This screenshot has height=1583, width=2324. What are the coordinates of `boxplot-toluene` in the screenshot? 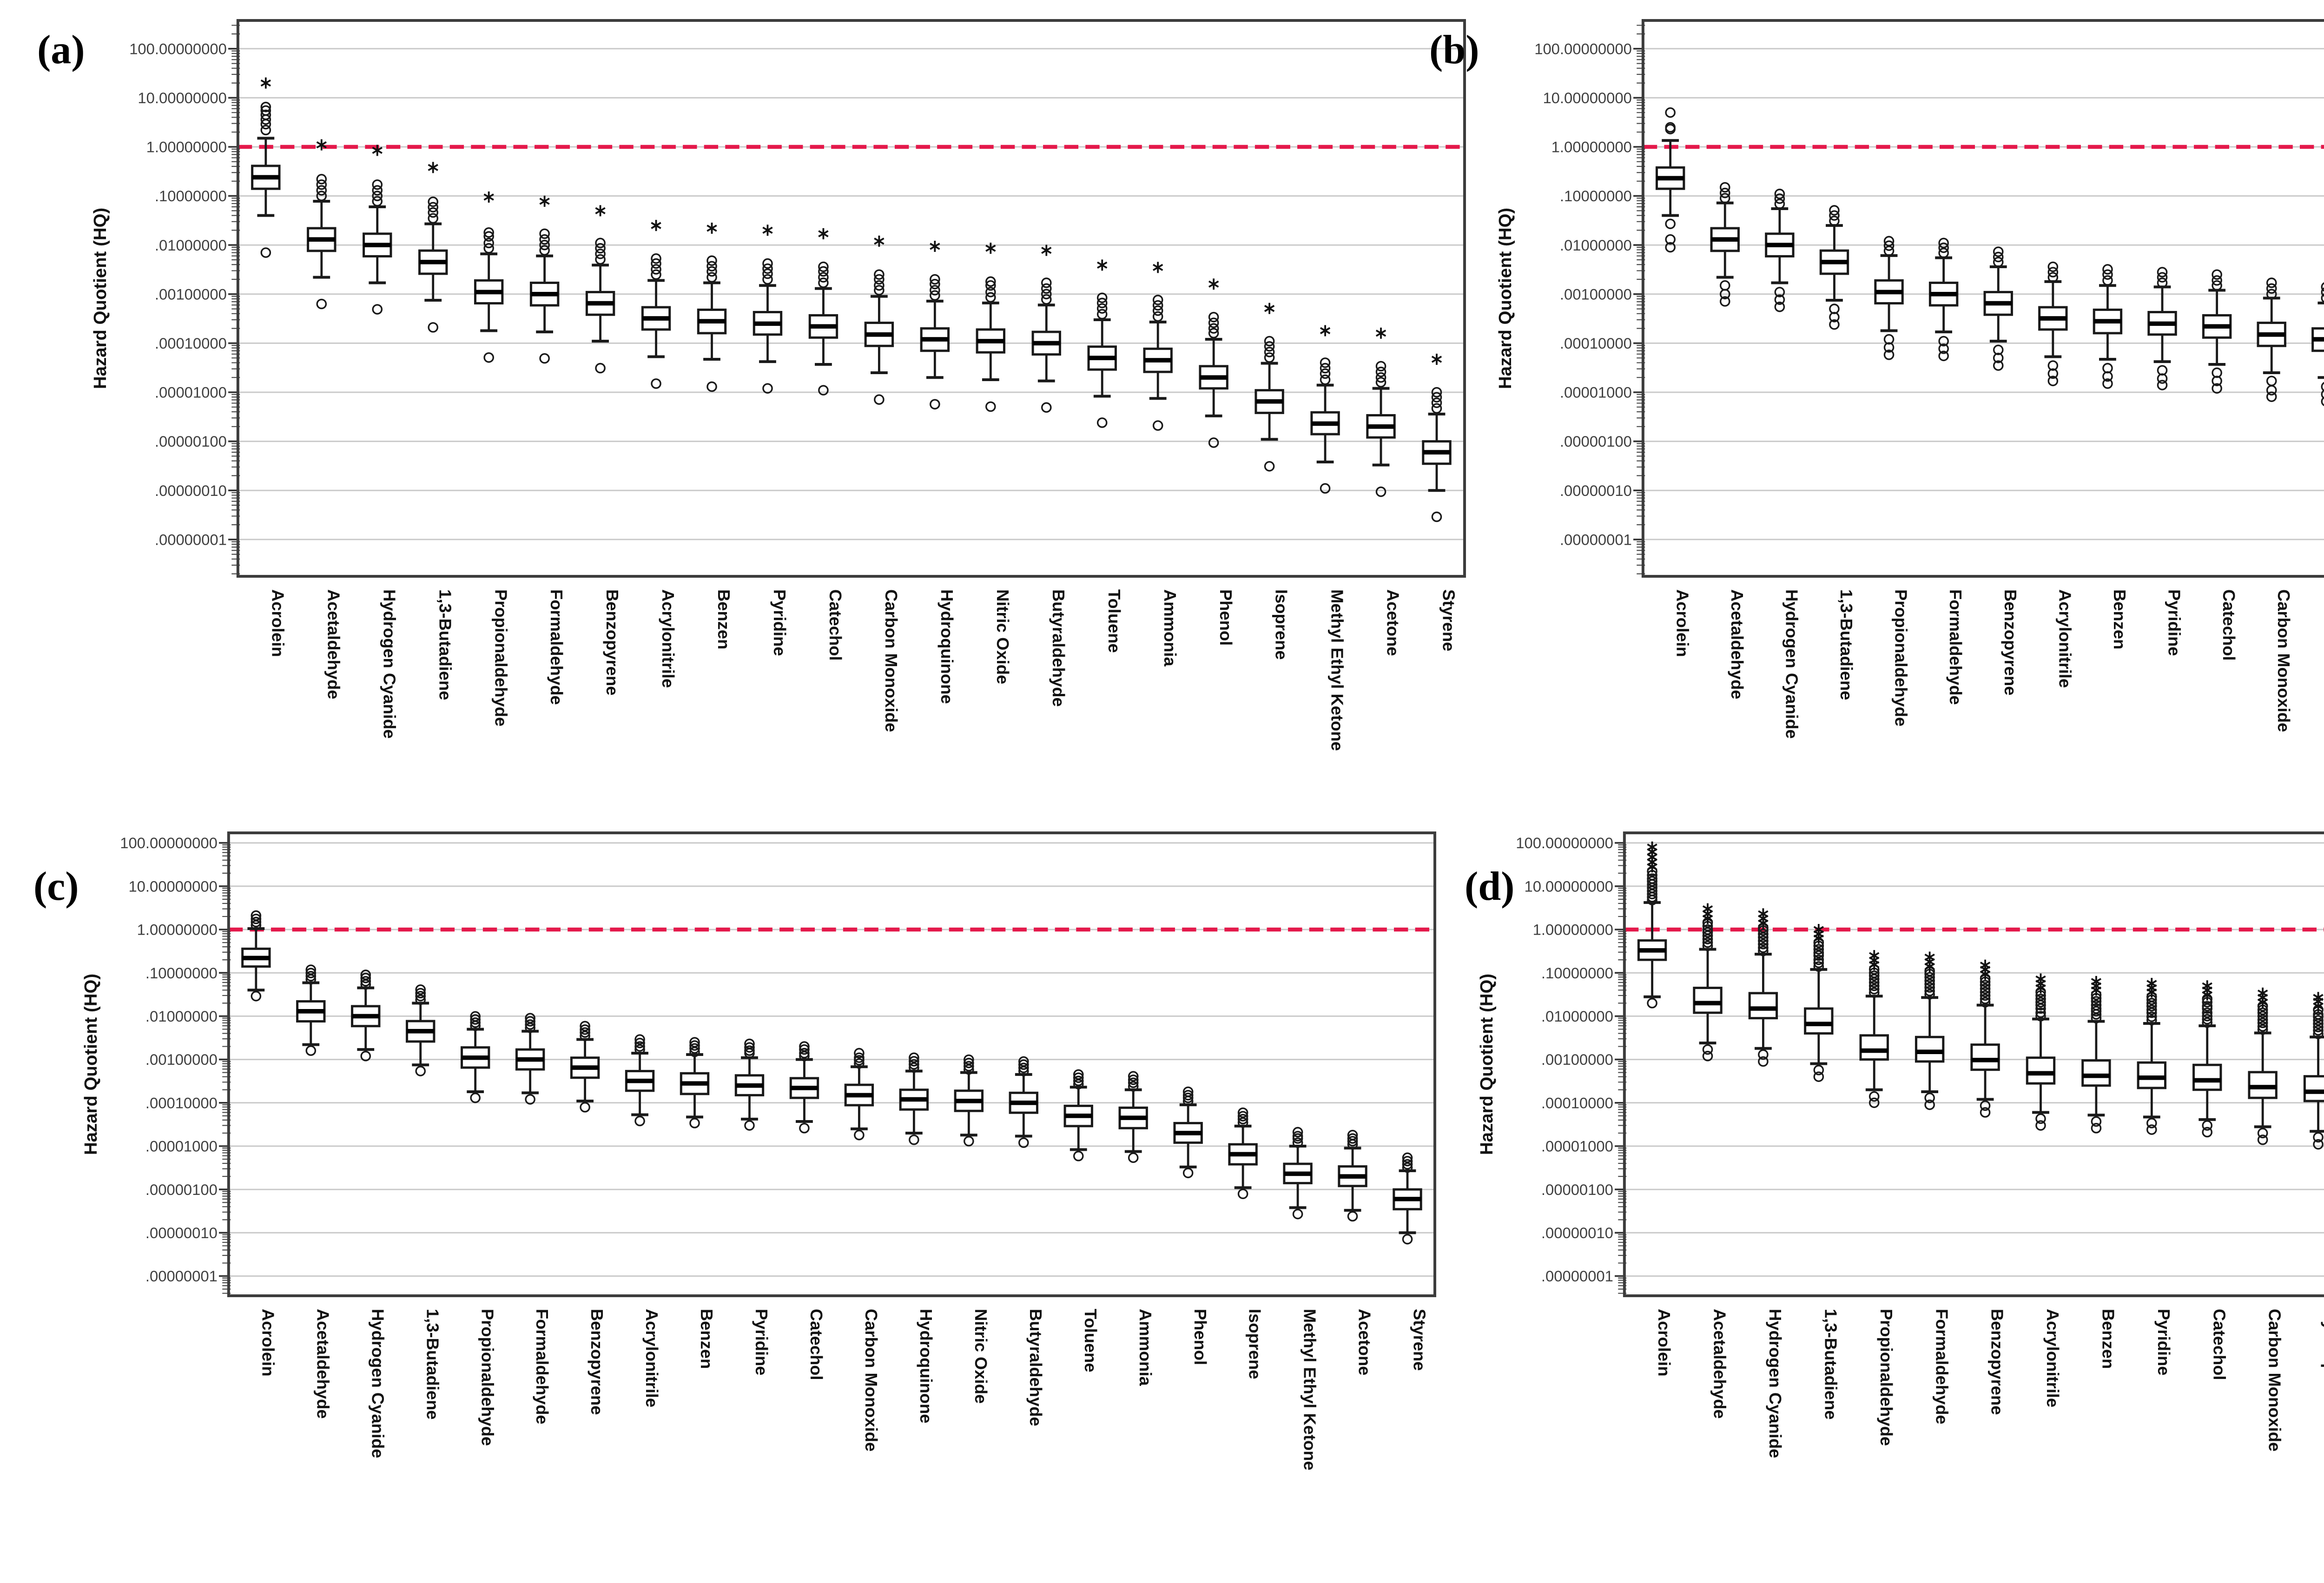 It's located at (1102, 343).